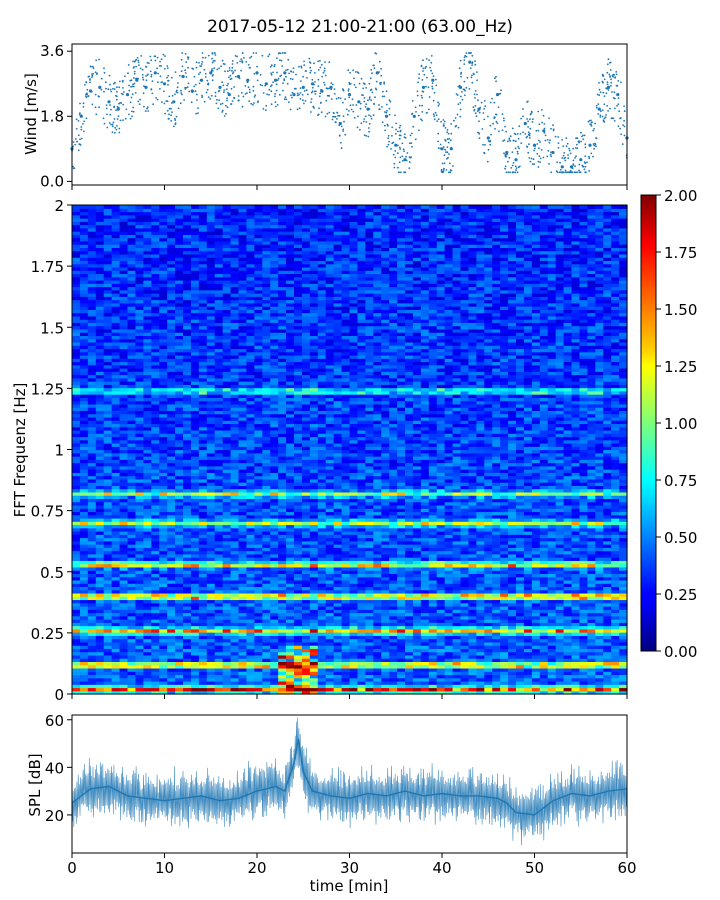  What do you see at coordinates (590, 145) in the screenshot?
I see `wind-point` at bounding box center [590, 145].